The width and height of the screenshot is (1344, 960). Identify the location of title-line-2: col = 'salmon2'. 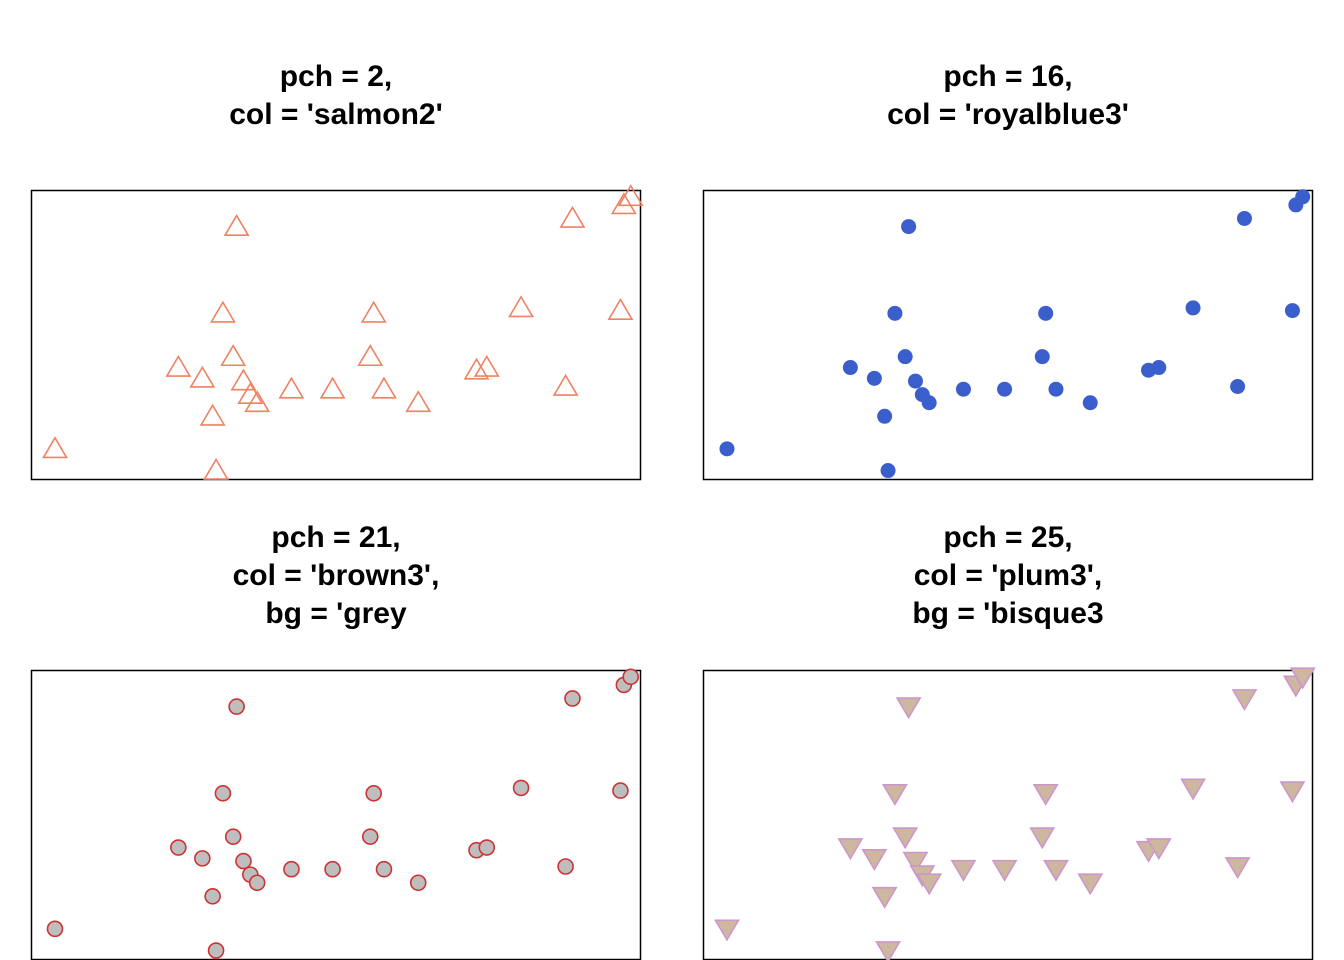
(336, 114).